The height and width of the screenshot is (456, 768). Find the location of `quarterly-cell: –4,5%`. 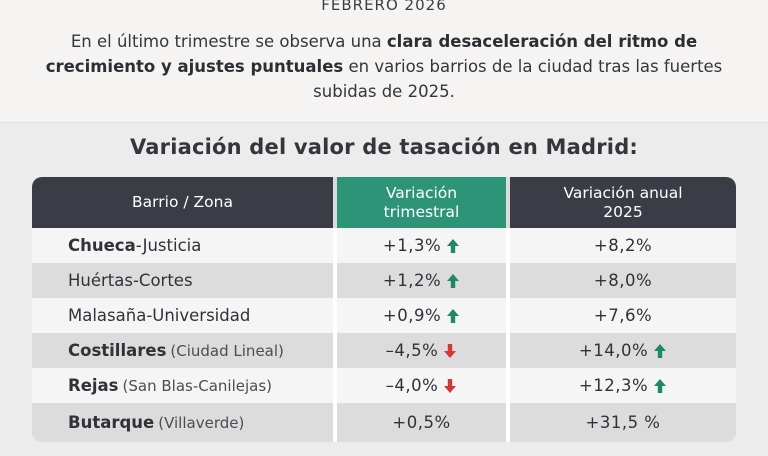

quarterly-cell: –4,5% is located at coordinates (421, 350).